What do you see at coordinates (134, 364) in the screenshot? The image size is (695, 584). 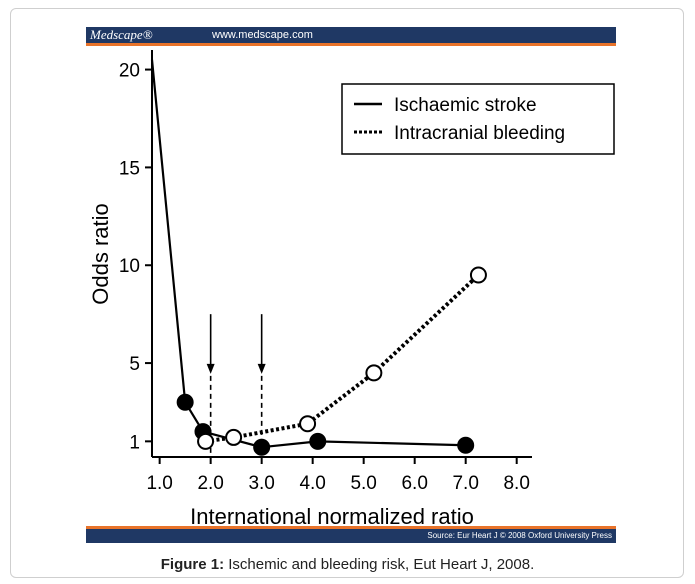 I see `y-tick-label: 5` at bounding box center [134, 364].